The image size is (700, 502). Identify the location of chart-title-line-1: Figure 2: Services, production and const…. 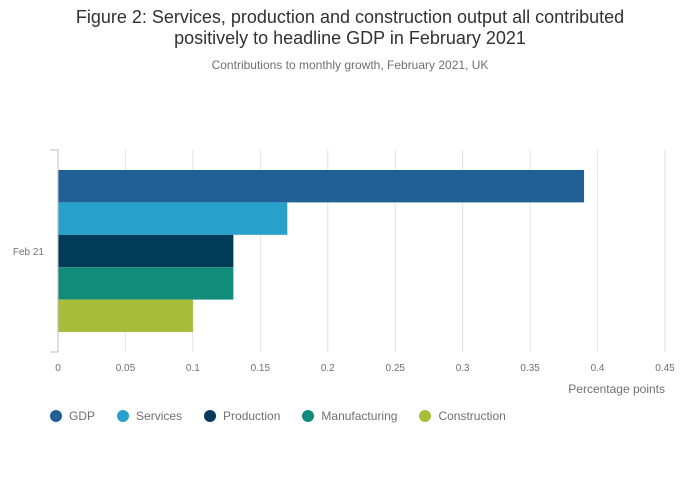
(350, 17).